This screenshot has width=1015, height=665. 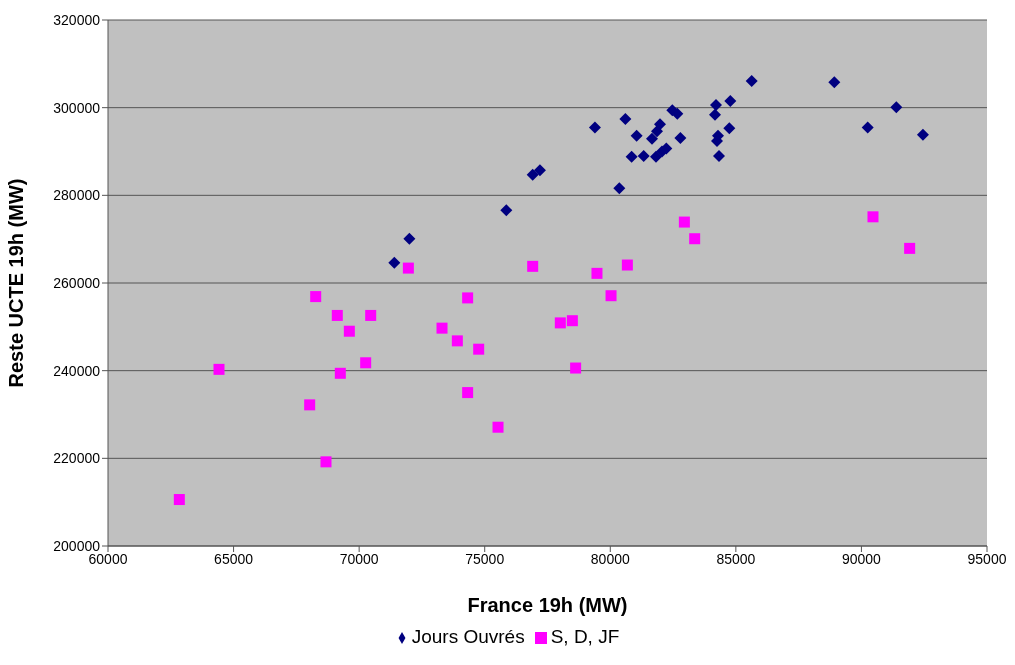 What do you see at coordinates (77, 282) in the screenshot?
I see `y-tick-label: 260000` at bounding box center [77, 282].